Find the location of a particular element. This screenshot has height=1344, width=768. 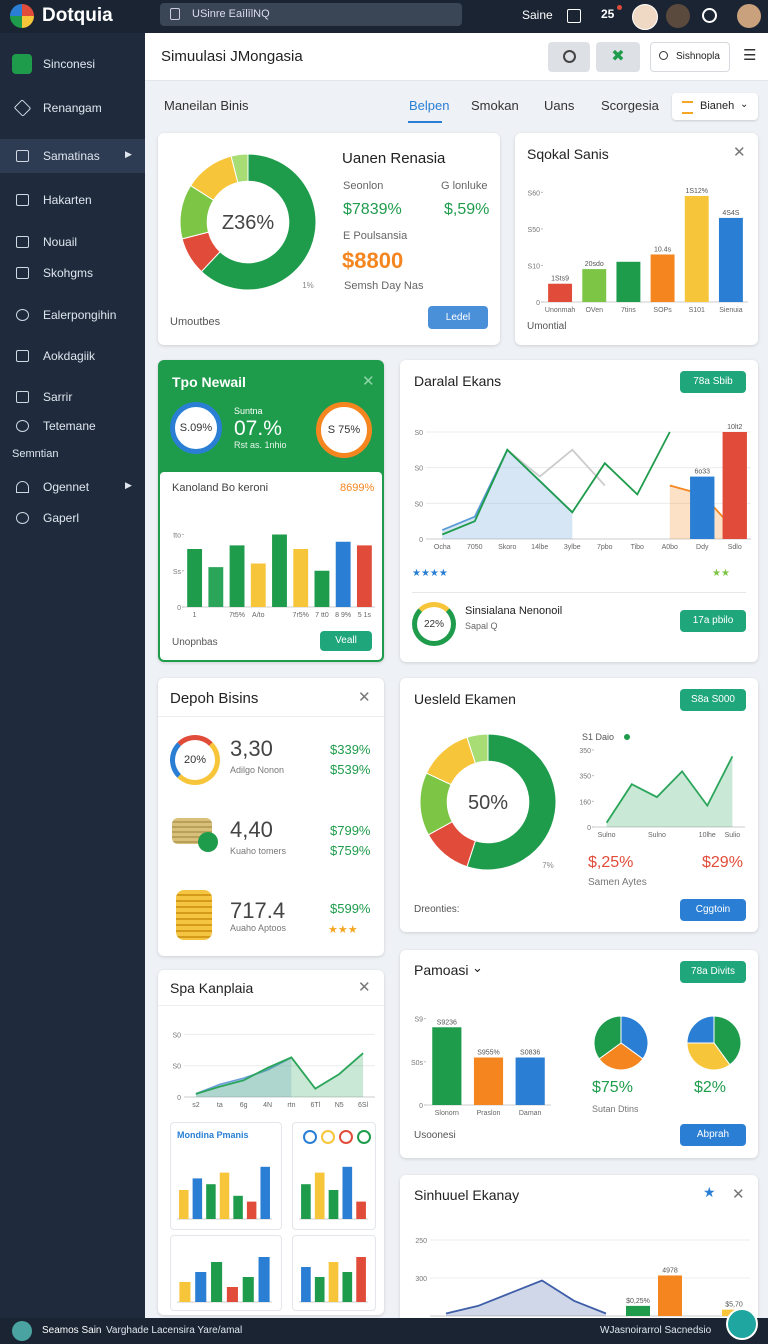

ring: 20% is located at coordinates (195, 760).